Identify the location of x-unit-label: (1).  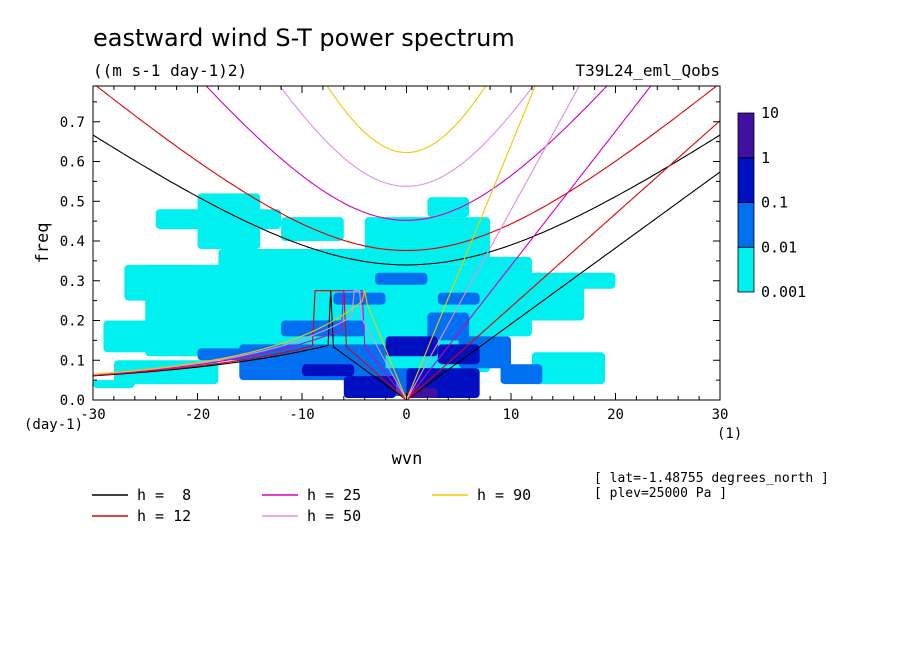
(729, 434).